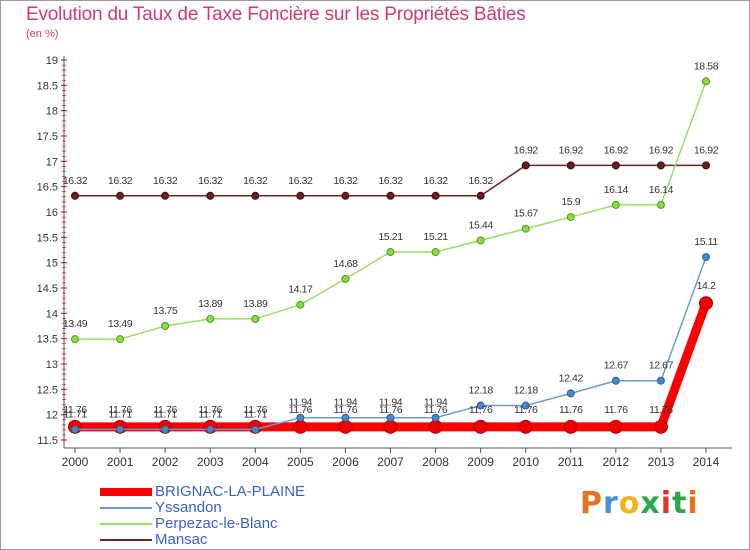 This screenshot has width=750, height=550. I want to click on data-label: 12.67, so click(661, 366).